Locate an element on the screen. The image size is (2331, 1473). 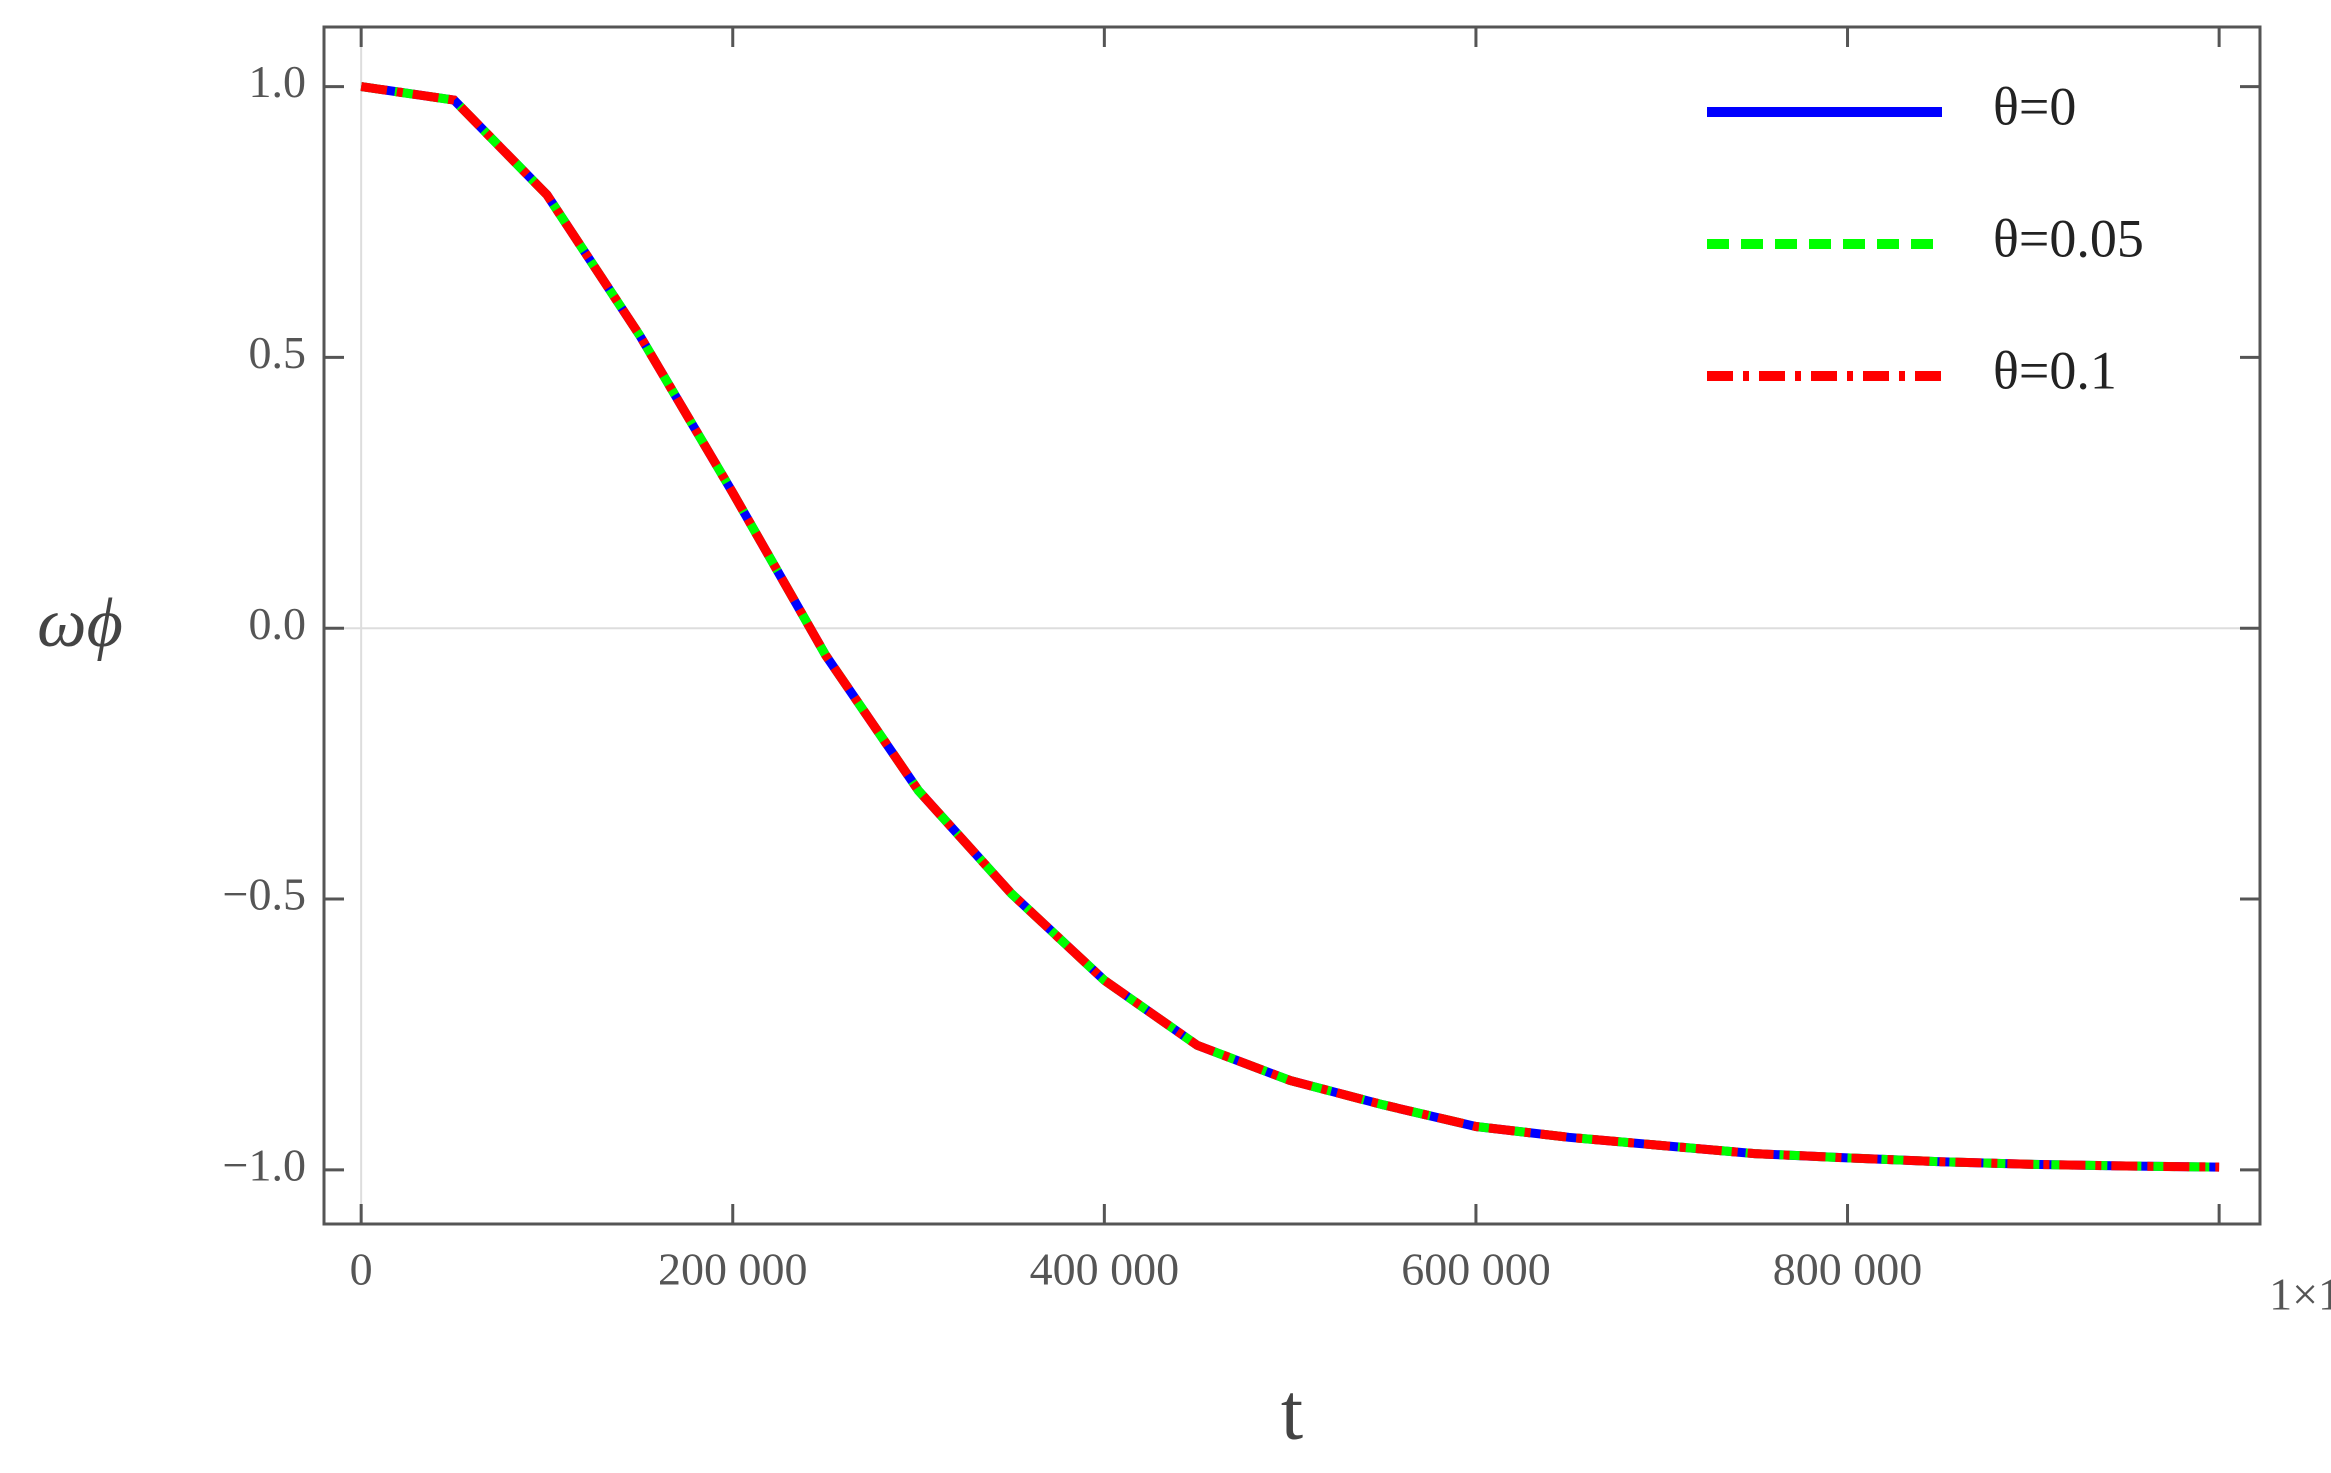
x-tick-label: 200 000 is located at coordinates (733, 1269).